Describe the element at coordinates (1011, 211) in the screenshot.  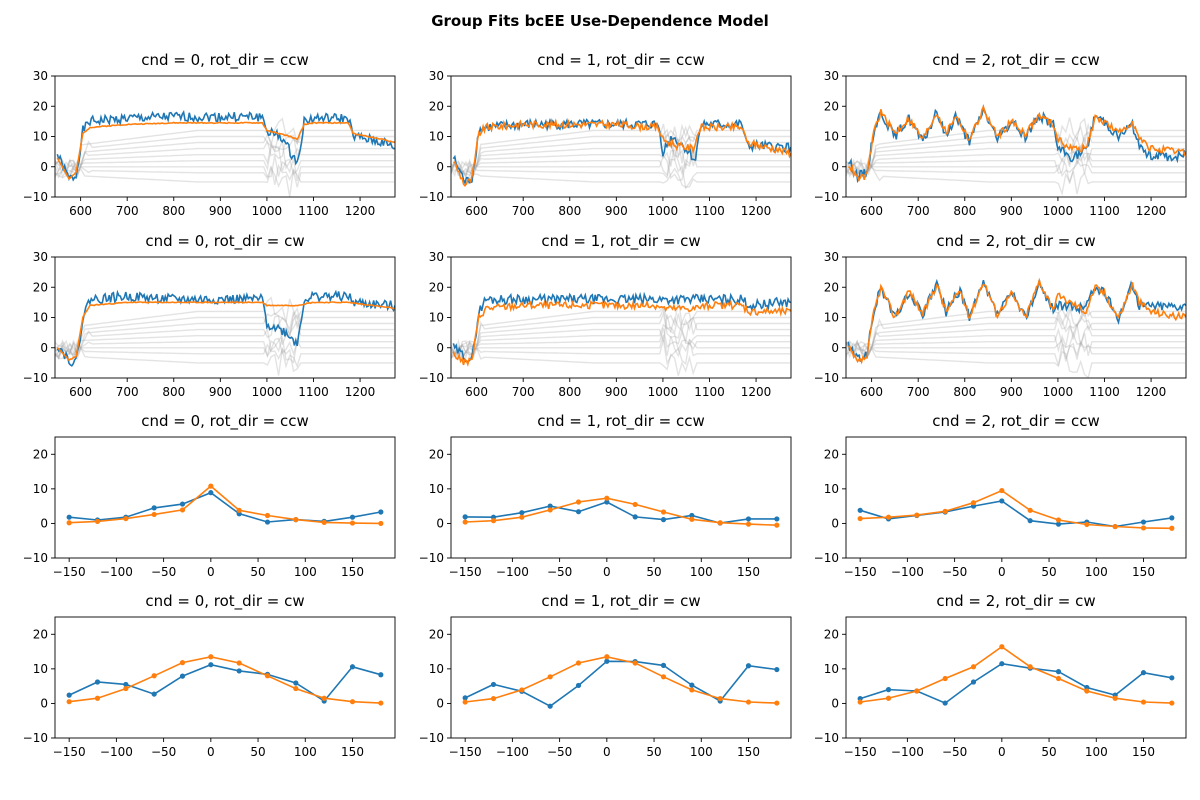
I see `x-tick-label: 900` at that location.